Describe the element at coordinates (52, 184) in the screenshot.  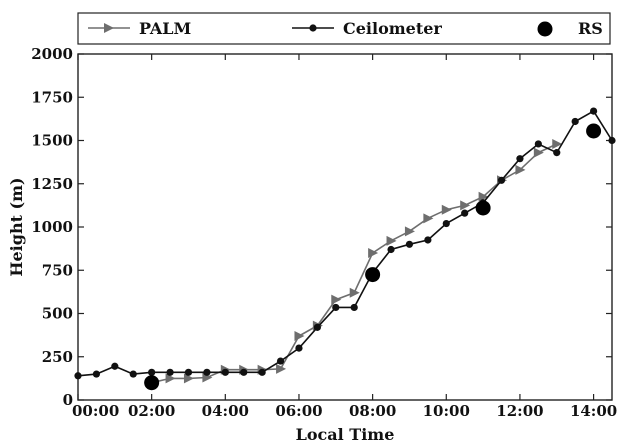
I see `y-tick-label: 1250` at that location.